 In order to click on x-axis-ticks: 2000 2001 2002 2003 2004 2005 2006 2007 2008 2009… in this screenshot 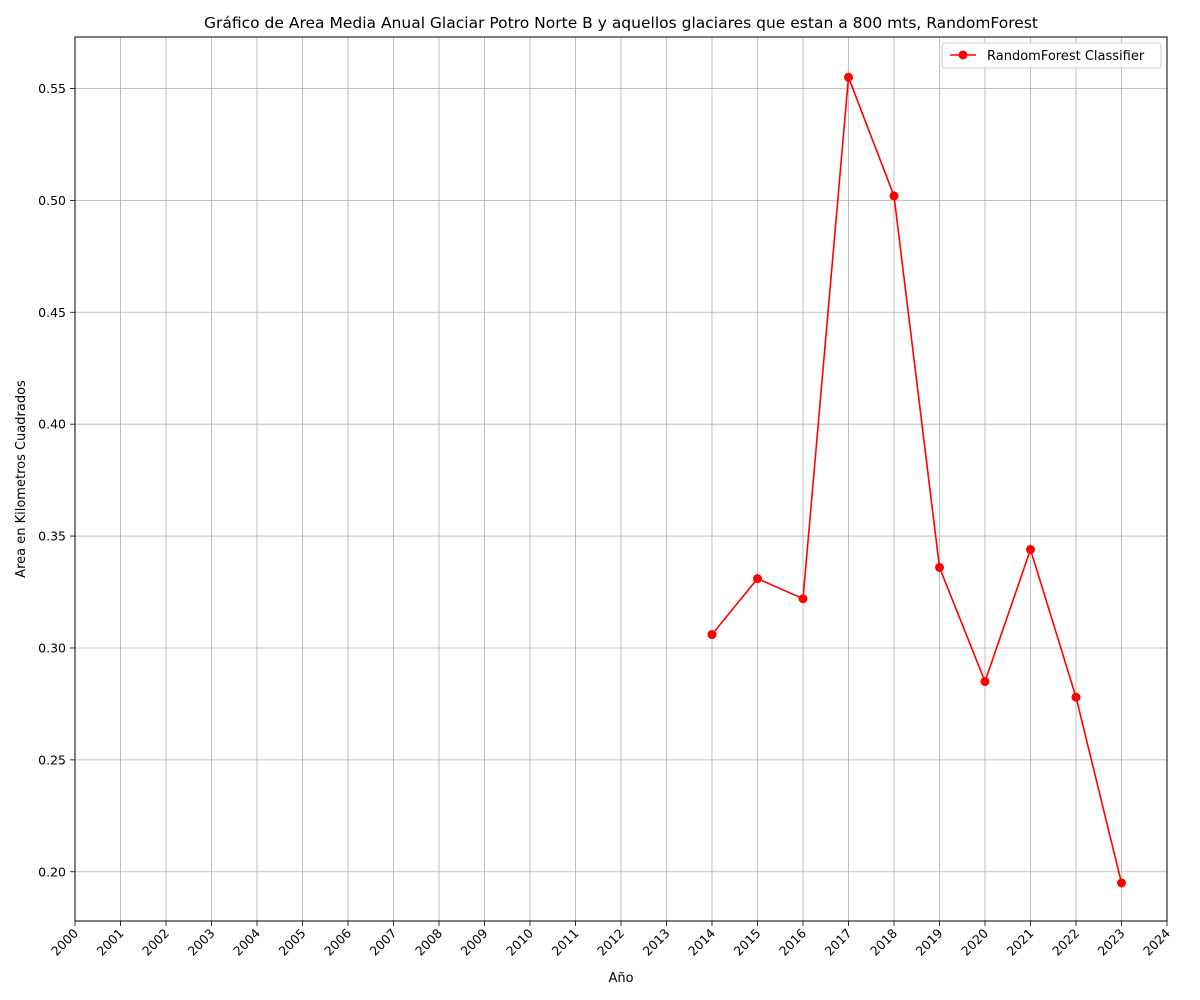, I will do `click(610, 940)`.